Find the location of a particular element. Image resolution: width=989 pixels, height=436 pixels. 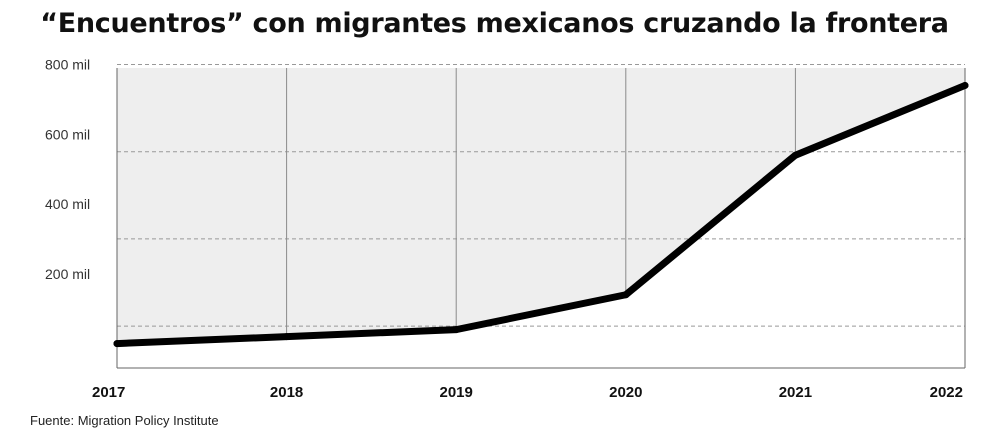

data-point-2018 is located at coordinates (287, 337).